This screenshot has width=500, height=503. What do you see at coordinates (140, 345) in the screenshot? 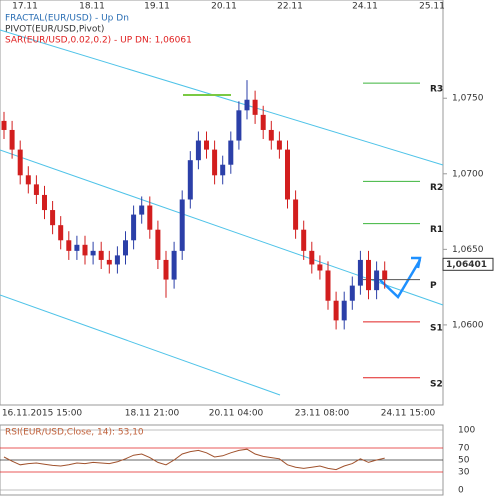
I see `channel-line` at bounding box center [140, 345].